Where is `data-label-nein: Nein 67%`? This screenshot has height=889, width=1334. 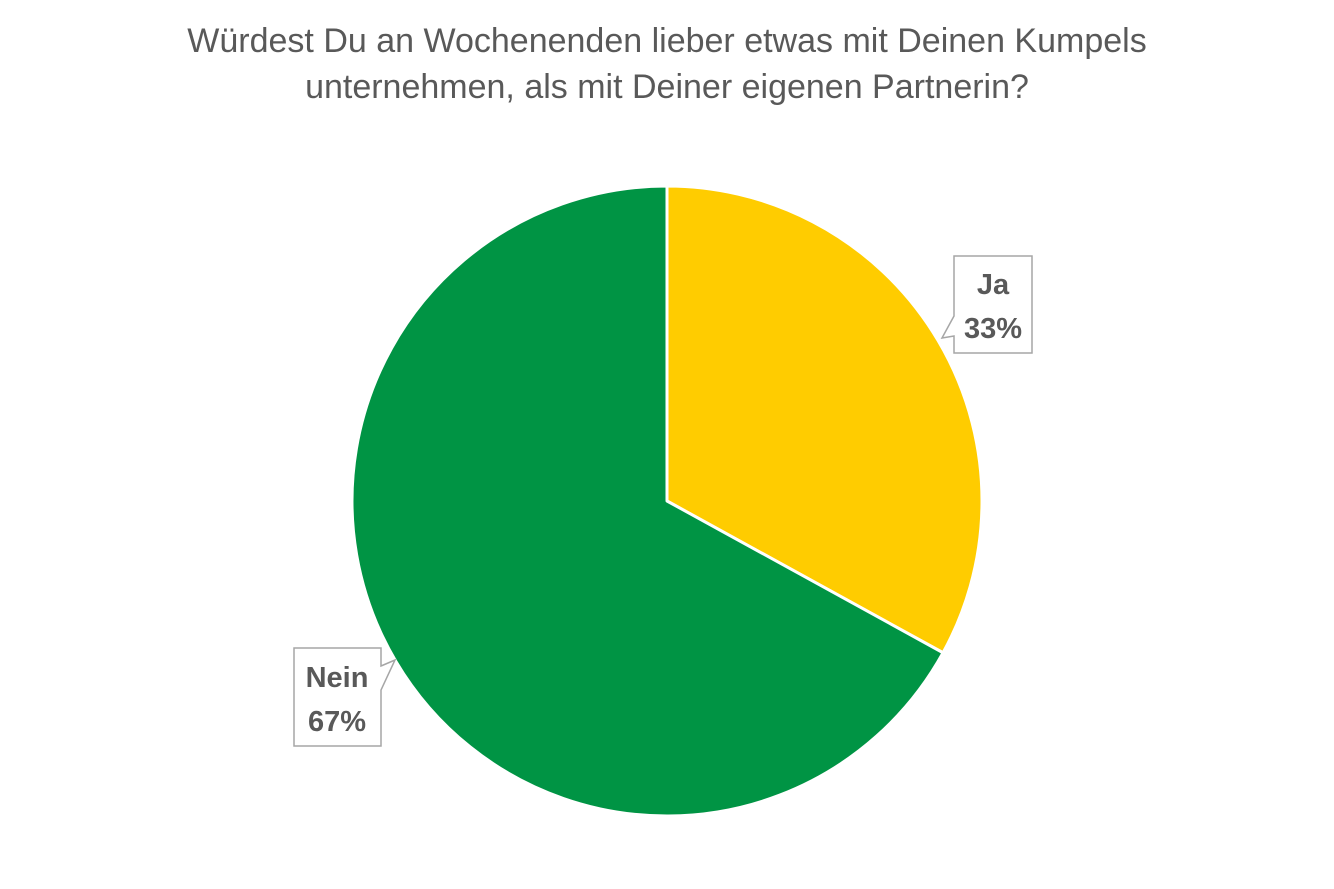 data-label-nein: Nein 67% is located at coordinates (345, 697).